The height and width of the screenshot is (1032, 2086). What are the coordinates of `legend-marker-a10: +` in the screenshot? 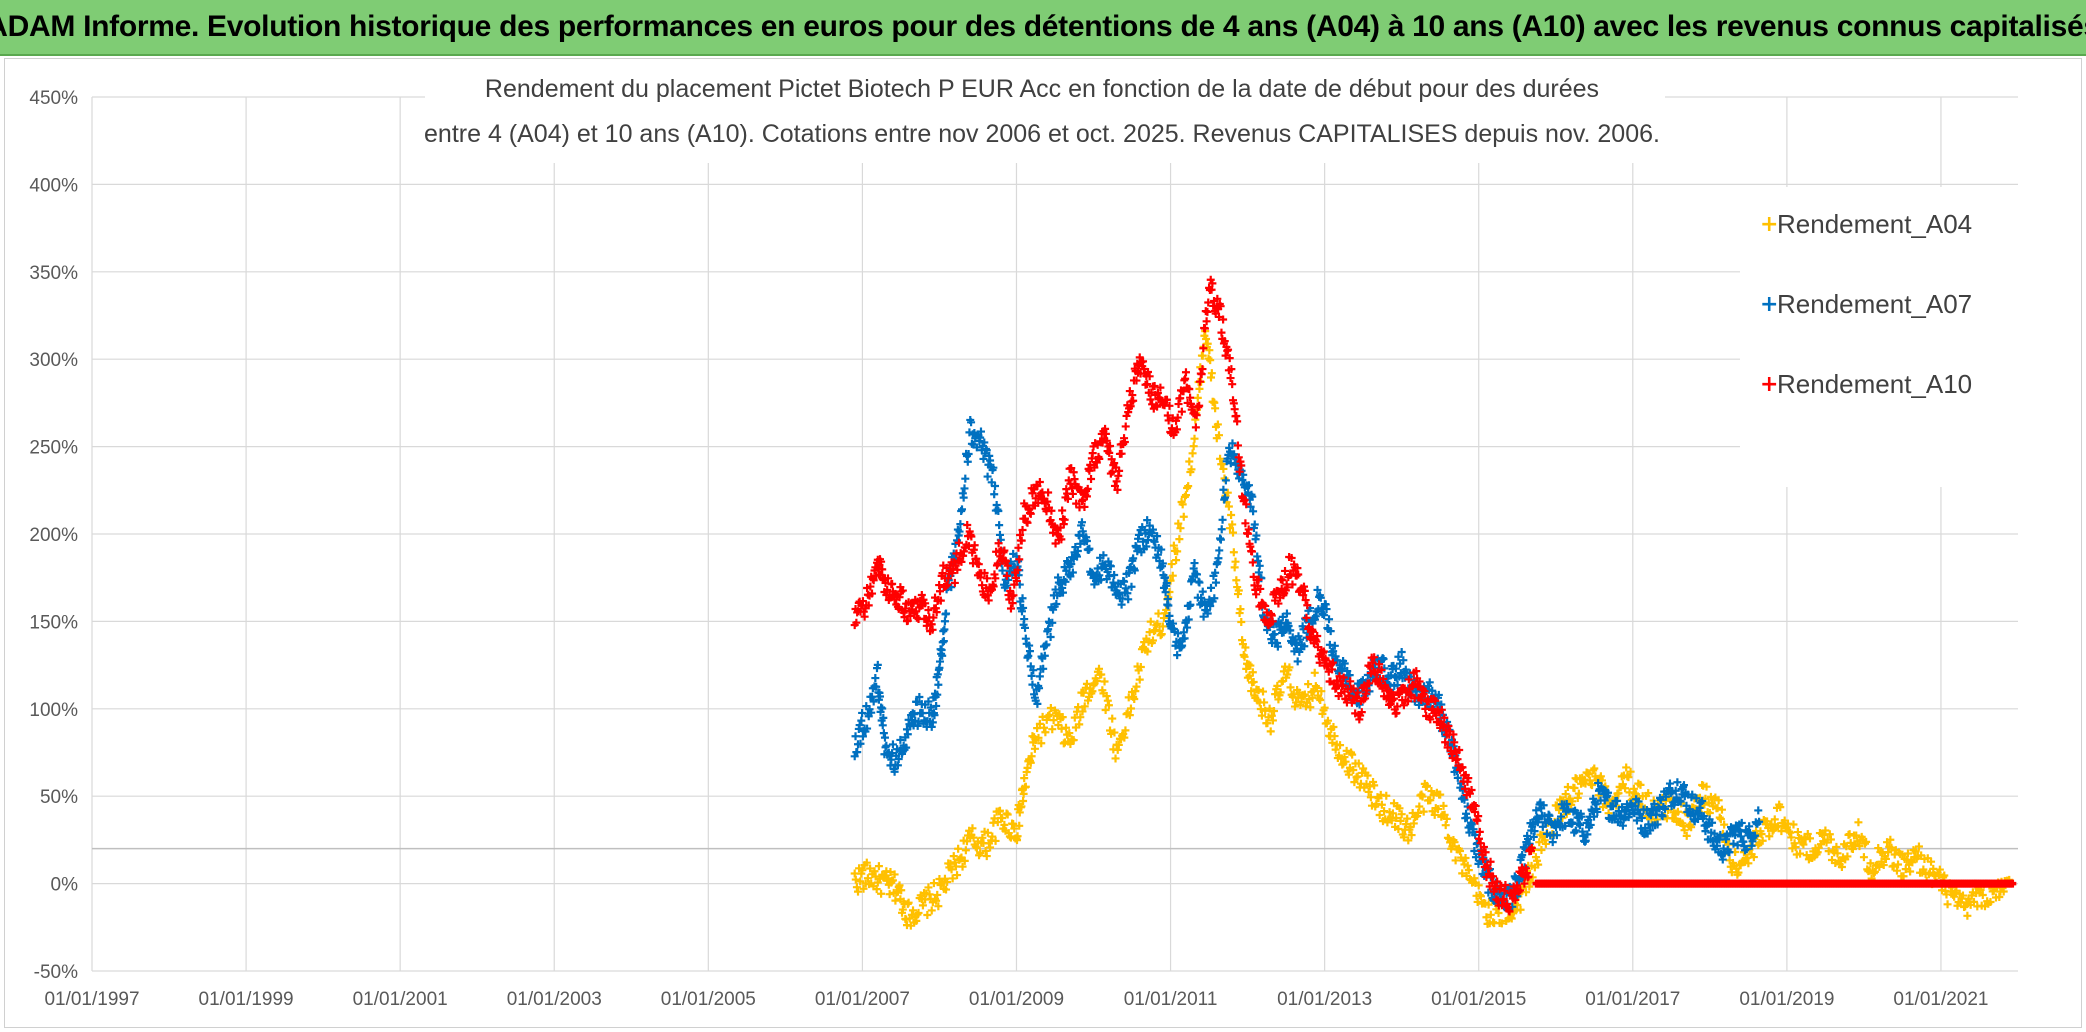 It's located at (1769, 384).